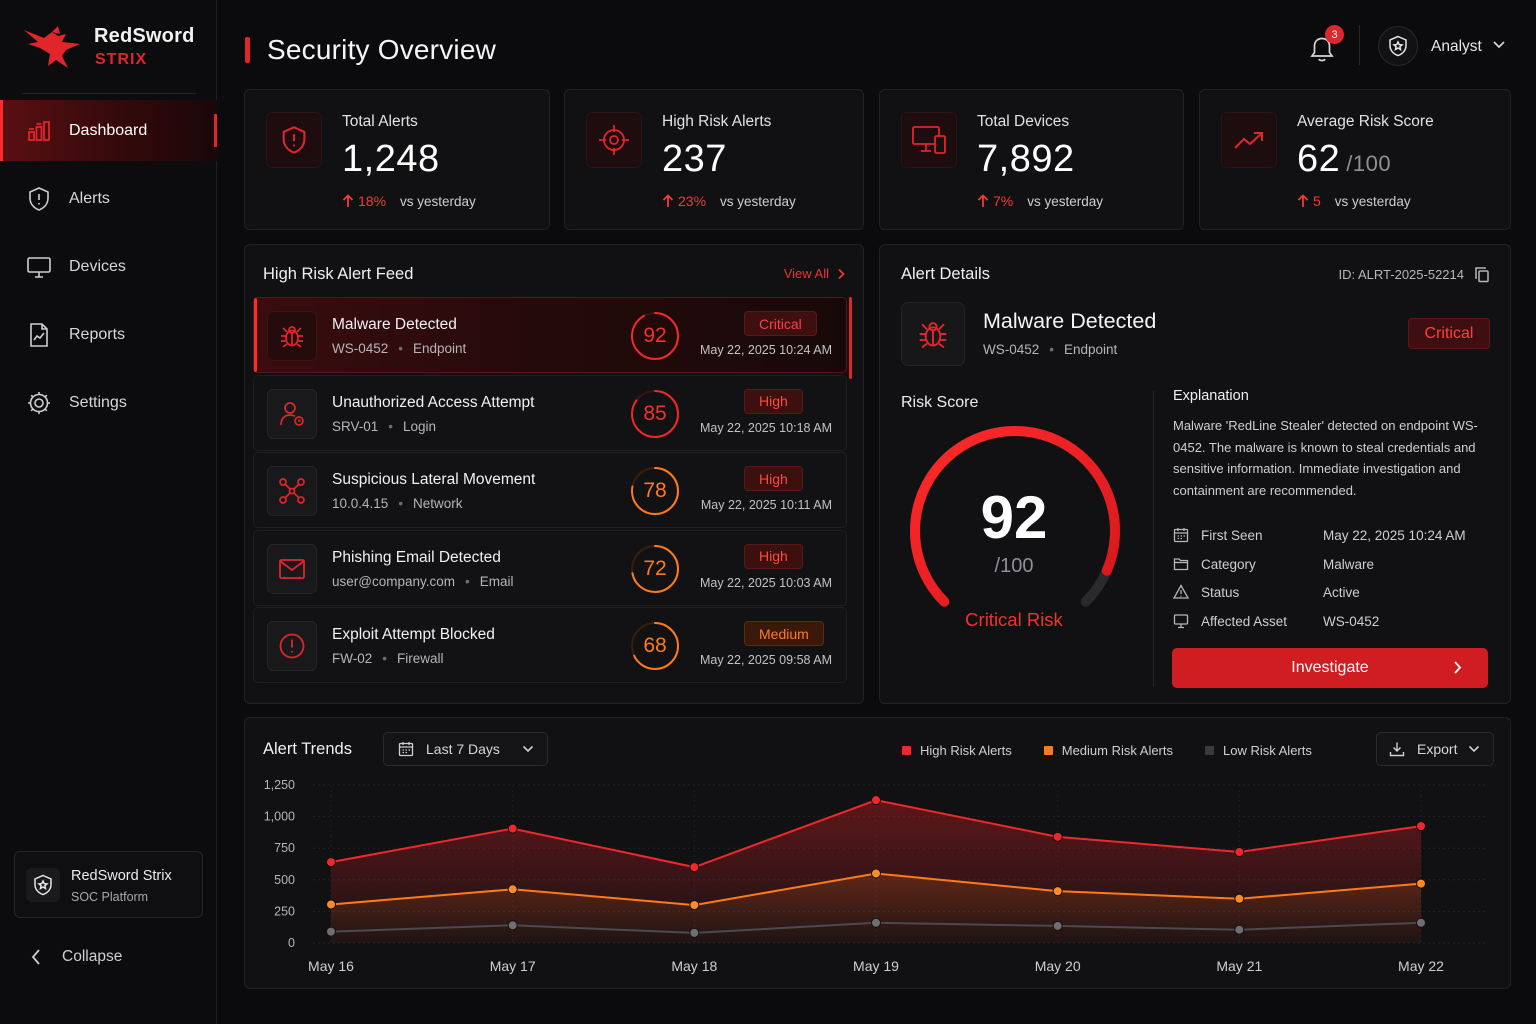  I want to click on avatar, so click(1398, 46).